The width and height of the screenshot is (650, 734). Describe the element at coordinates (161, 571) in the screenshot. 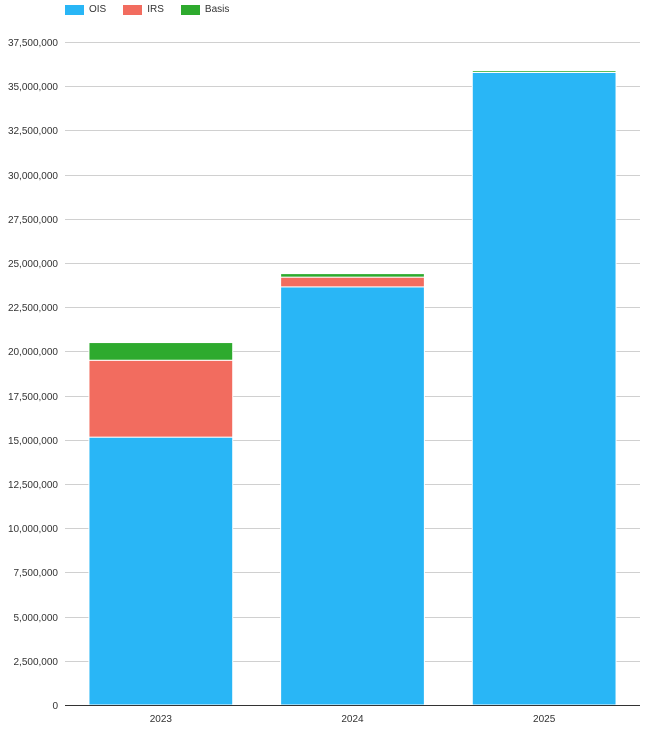

I see `bar-ois-2023` at that location.